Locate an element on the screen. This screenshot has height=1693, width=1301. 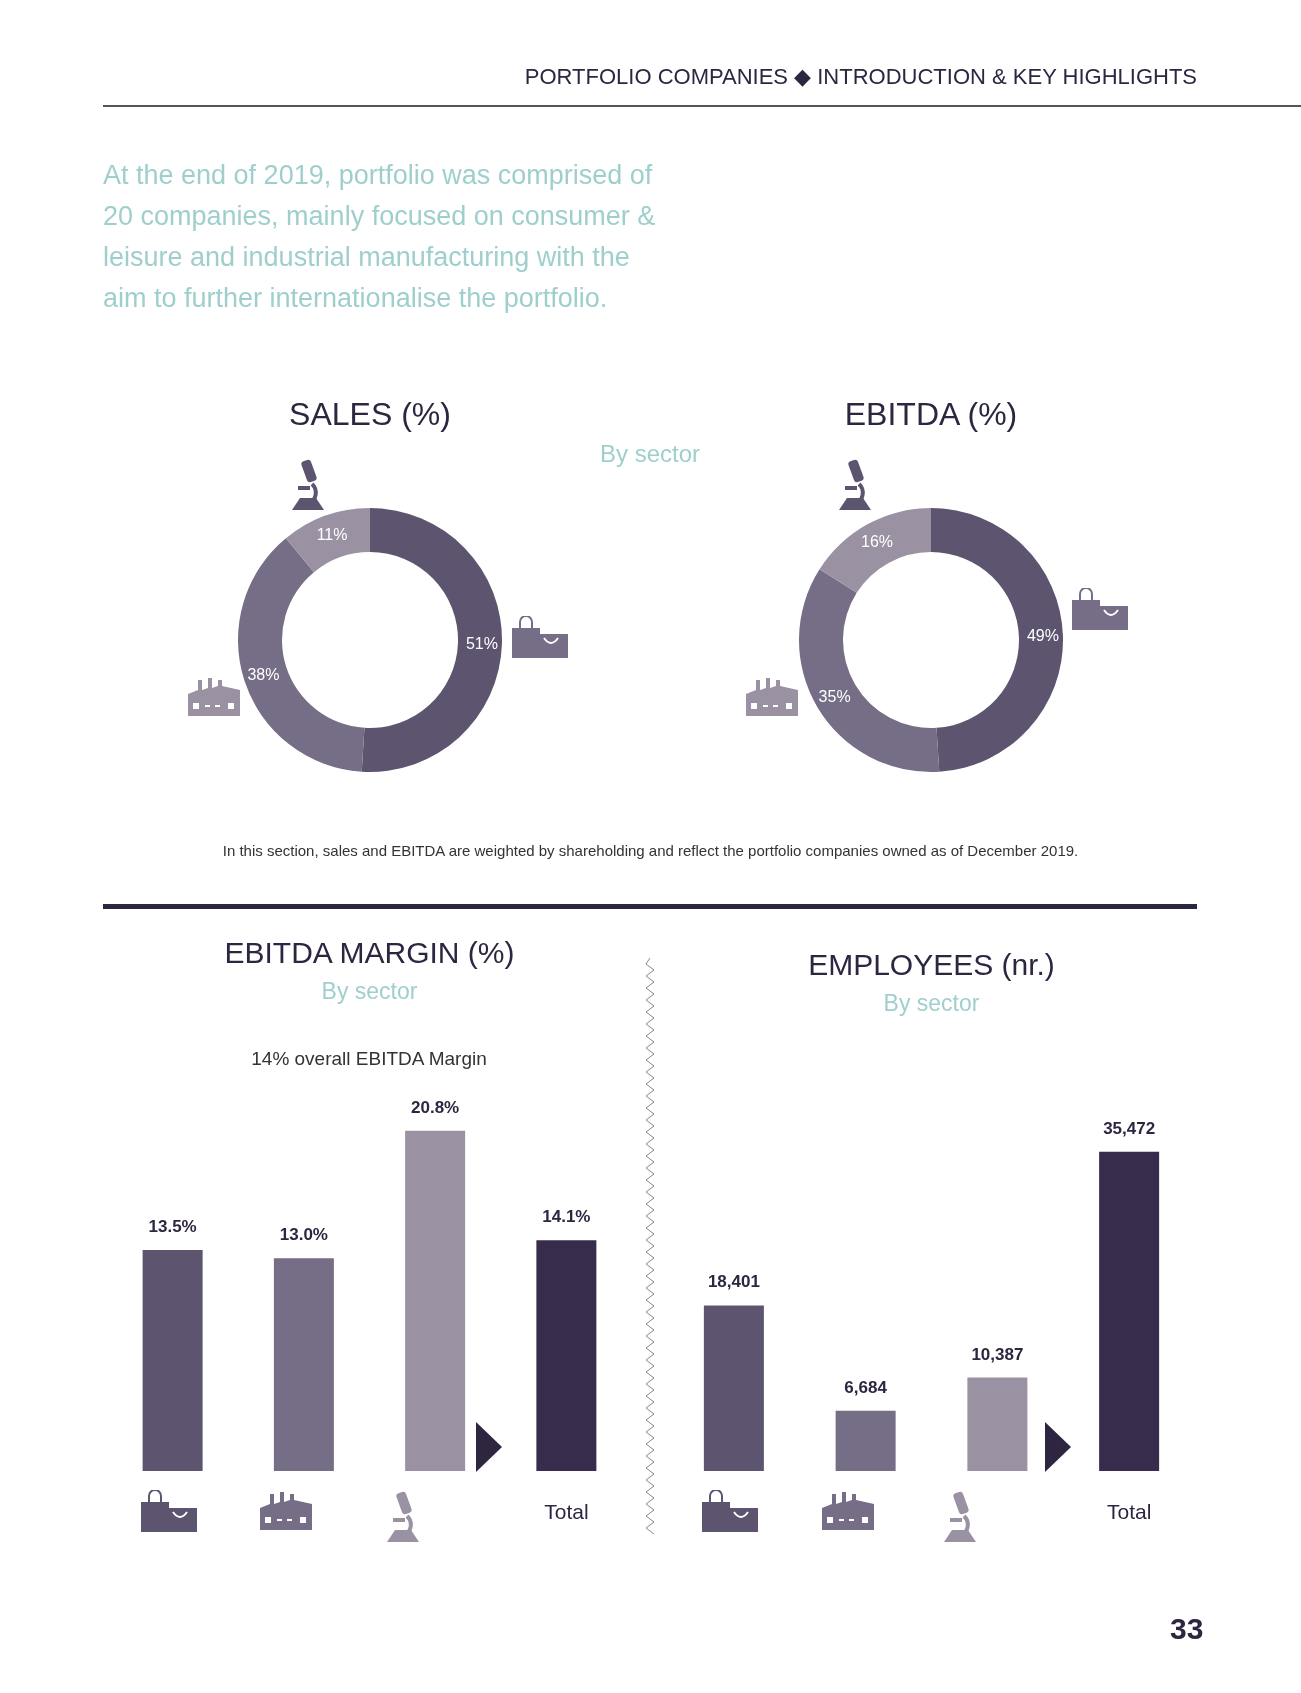
chart-title: EBITDA MARGIN (%) is located at coordinates (369, 952).